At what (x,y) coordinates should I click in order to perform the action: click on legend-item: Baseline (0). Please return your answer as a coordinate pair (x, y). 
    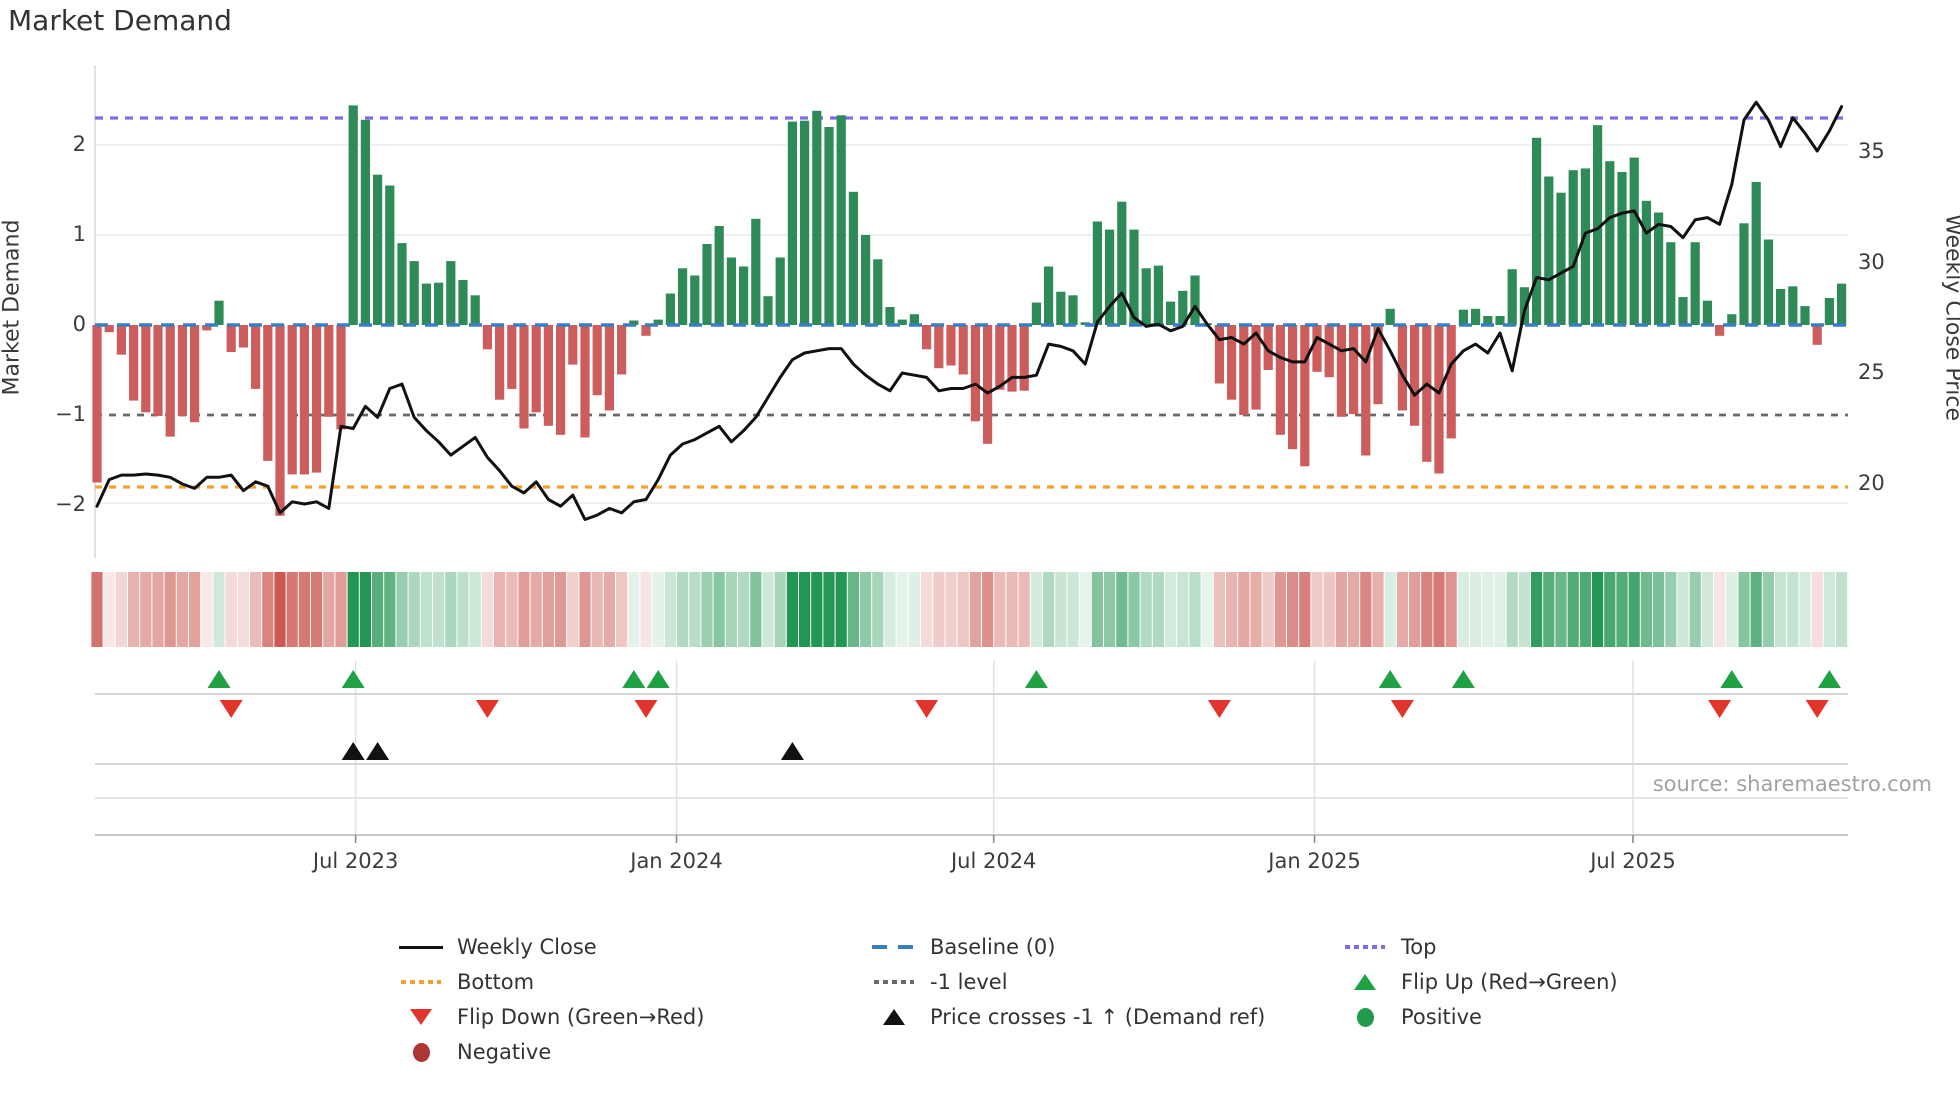
    Looking at the image, I should click on (960, 947).